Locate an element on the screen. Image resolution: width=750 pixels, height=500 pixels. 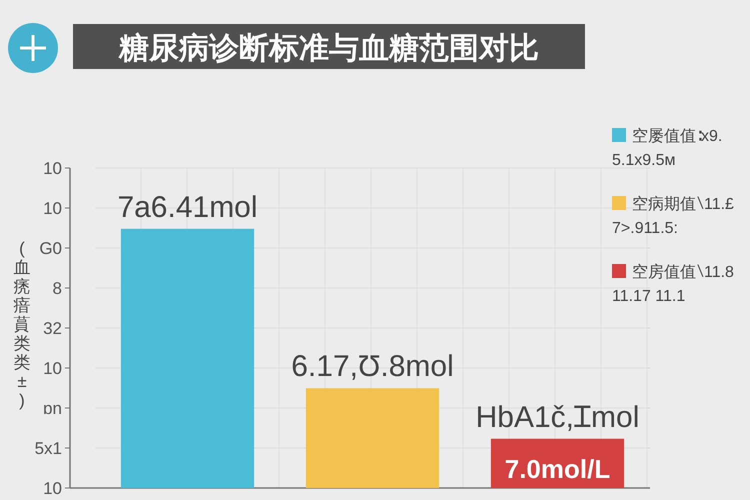
annotation: 空房值值∖11.8 11.17 11.1 is located at coordinates (673, 284).